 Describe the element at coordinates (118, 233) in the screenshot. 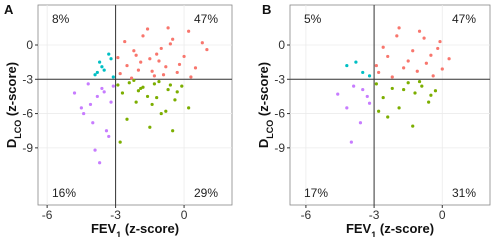

I see `x-axis-label-sub: 1` at that location.